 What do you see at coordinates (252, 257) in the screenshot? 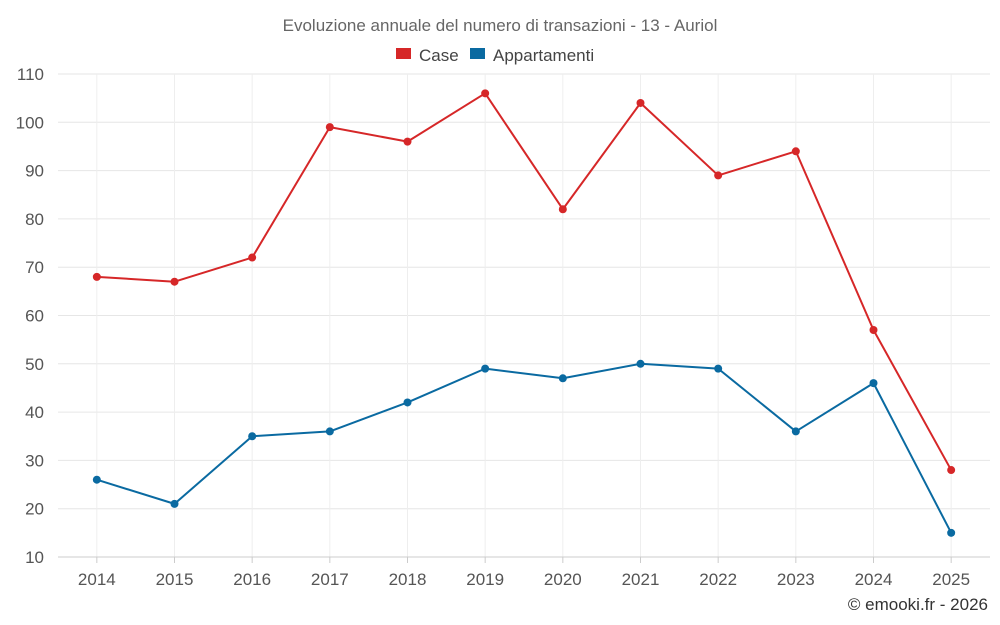
I see `point-case-2016` at bounding box center [252, 257].